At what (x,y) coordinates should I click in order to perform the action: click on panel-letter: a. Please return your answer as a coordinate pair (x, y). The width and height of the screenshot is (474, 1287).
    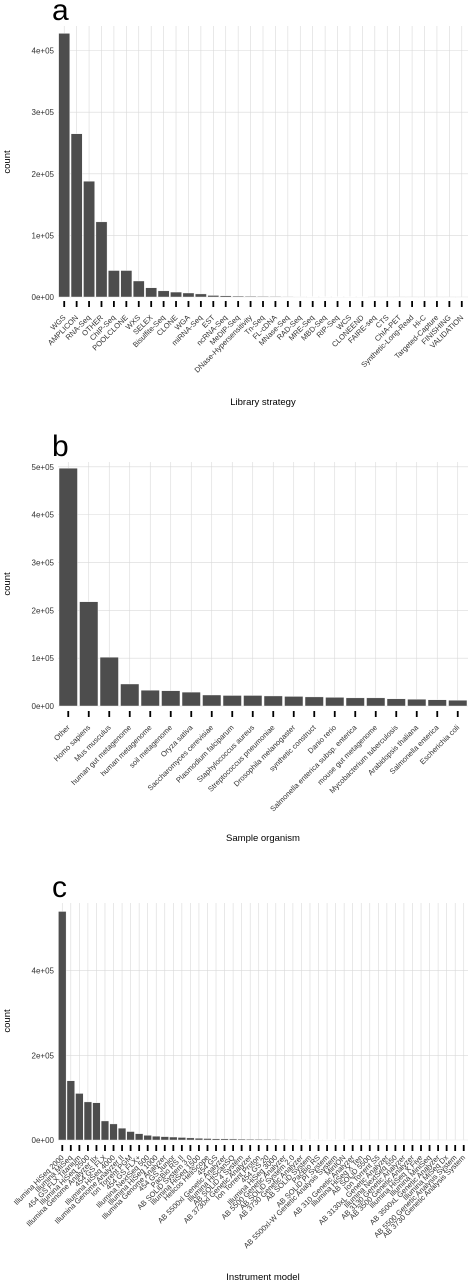
    Looking at the image, I should click on (60, 13).